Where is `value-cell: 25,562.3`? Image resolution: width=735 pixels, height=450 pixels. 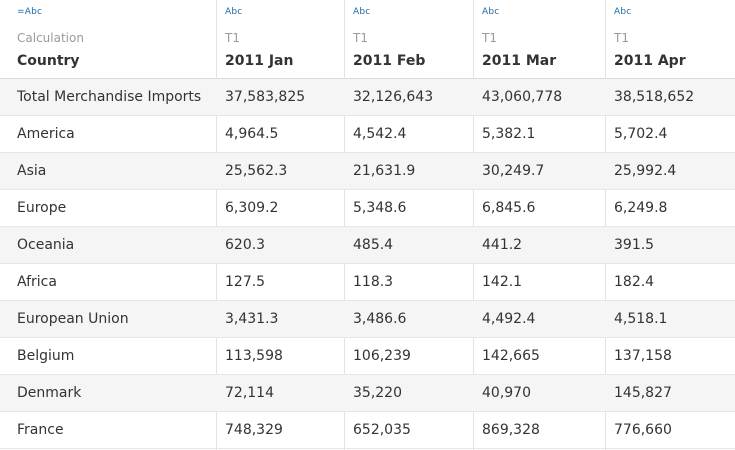
value-cell: 25,562.3 is located at coordinates (256, 171).